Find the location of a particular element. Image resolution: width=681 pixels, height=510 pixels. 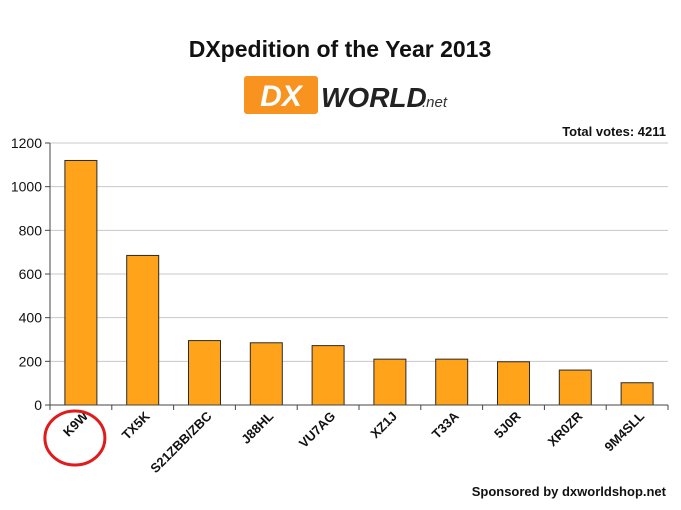

x-tick-label: XR0ZR is located at coordinates (565, 428).